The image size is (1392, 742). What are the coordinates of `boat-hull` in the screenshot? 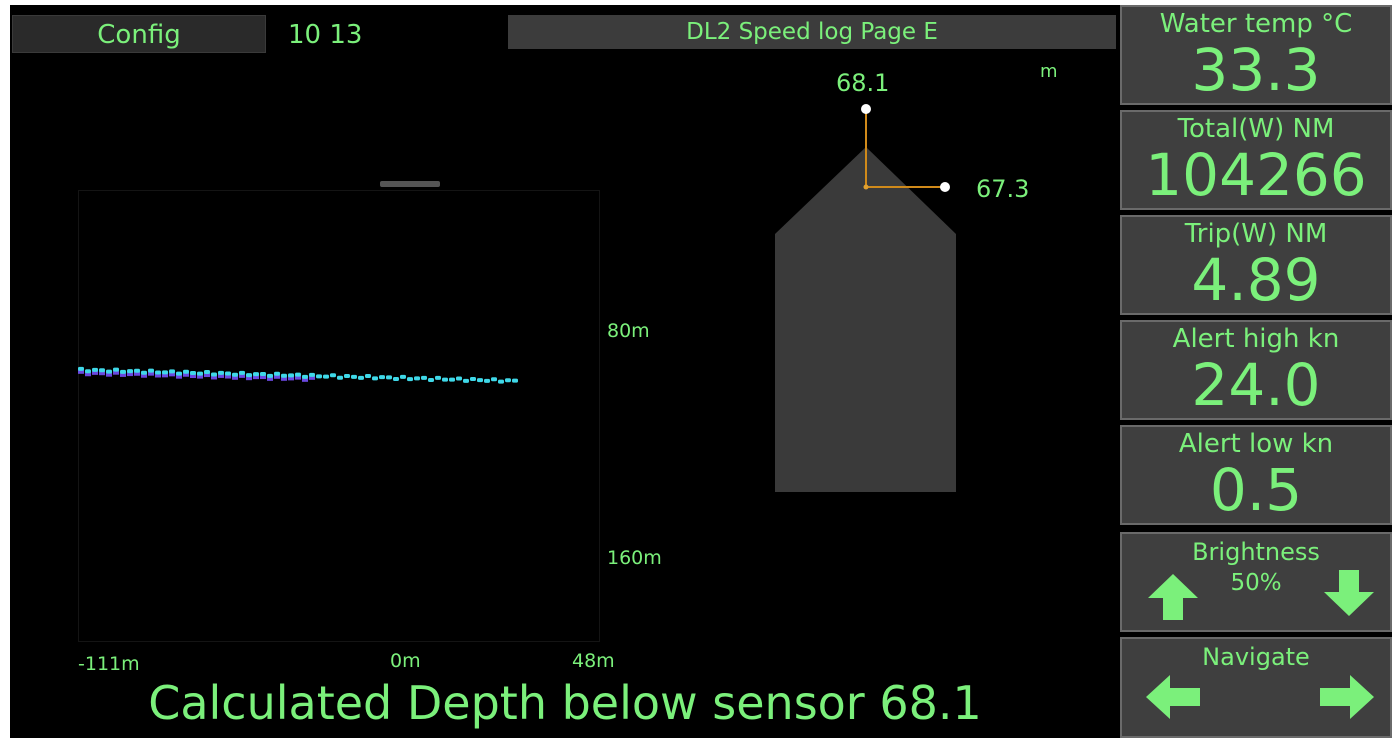 It's located at (865, 319).